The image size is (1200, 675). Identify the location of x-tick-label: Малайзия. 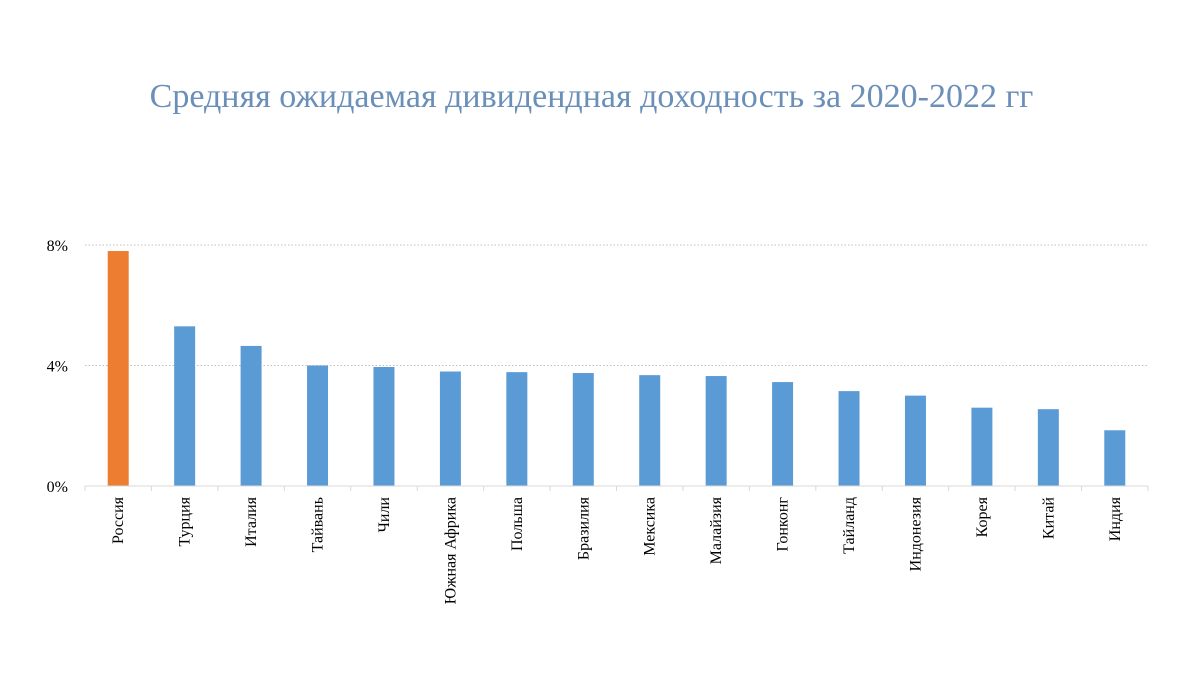
(716, 530).